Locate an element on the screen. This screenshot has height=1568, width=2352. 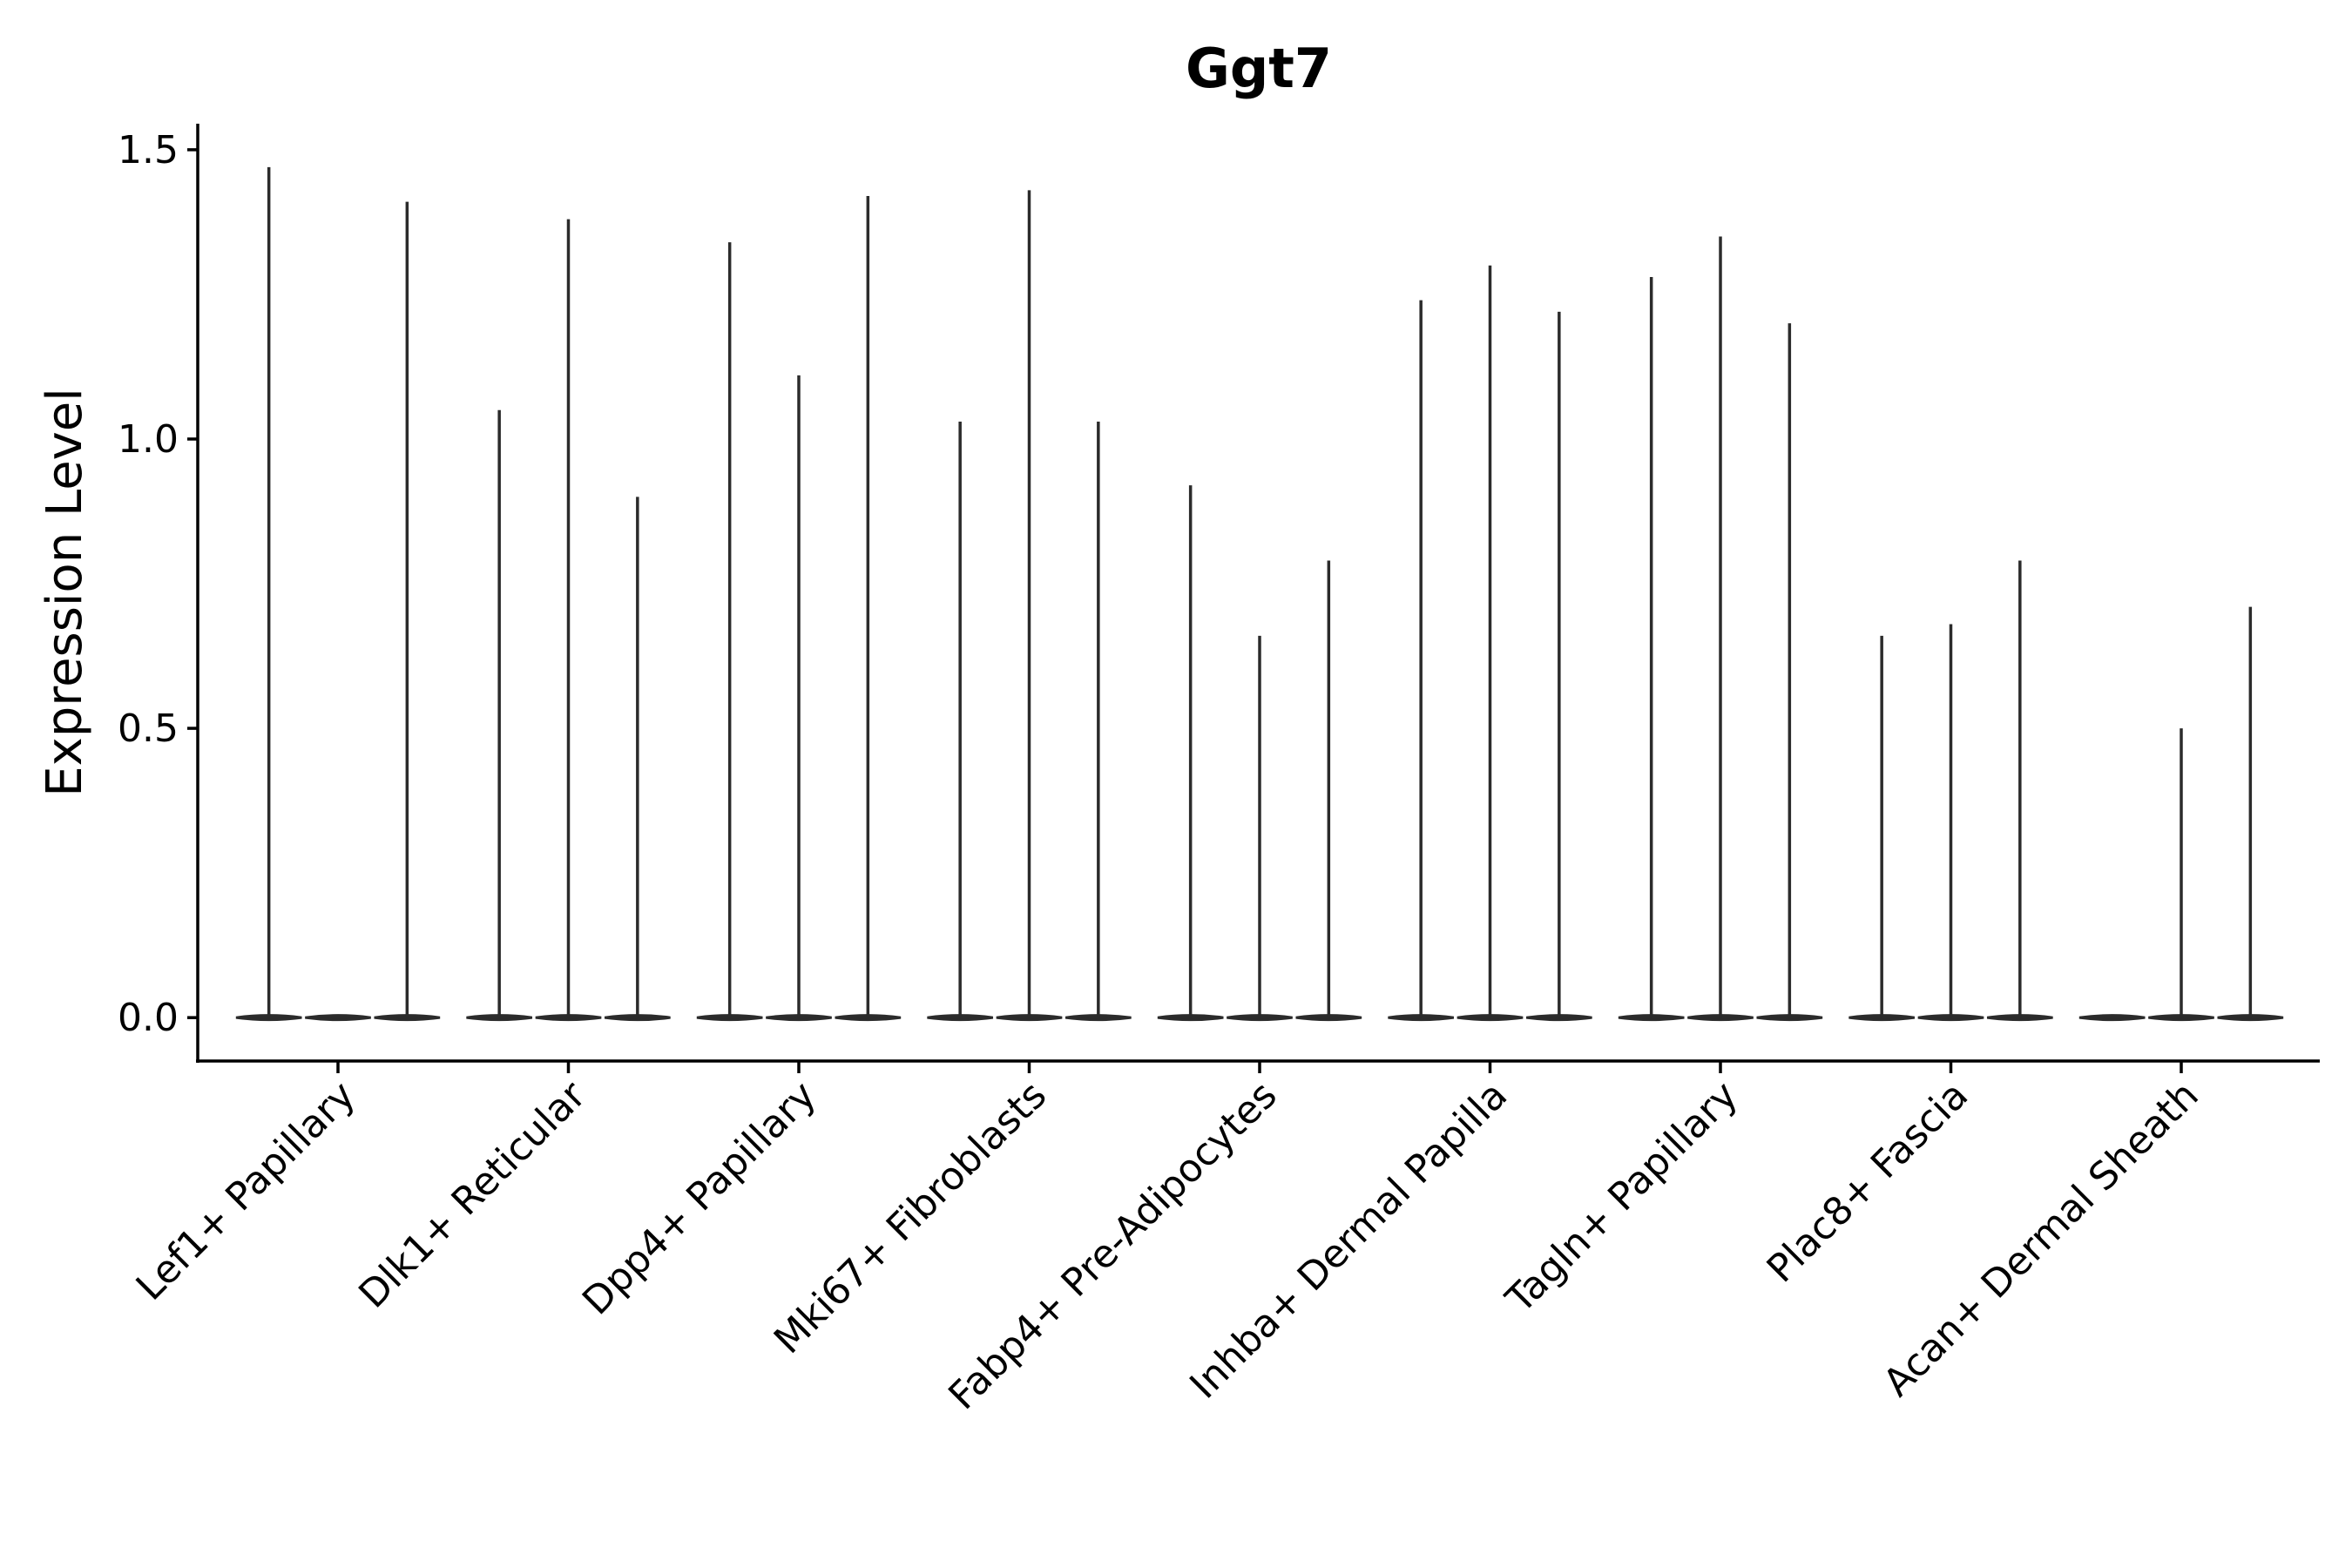
x-tick-label: Lef1+ Papillary is located at coordinates (246, 1191).